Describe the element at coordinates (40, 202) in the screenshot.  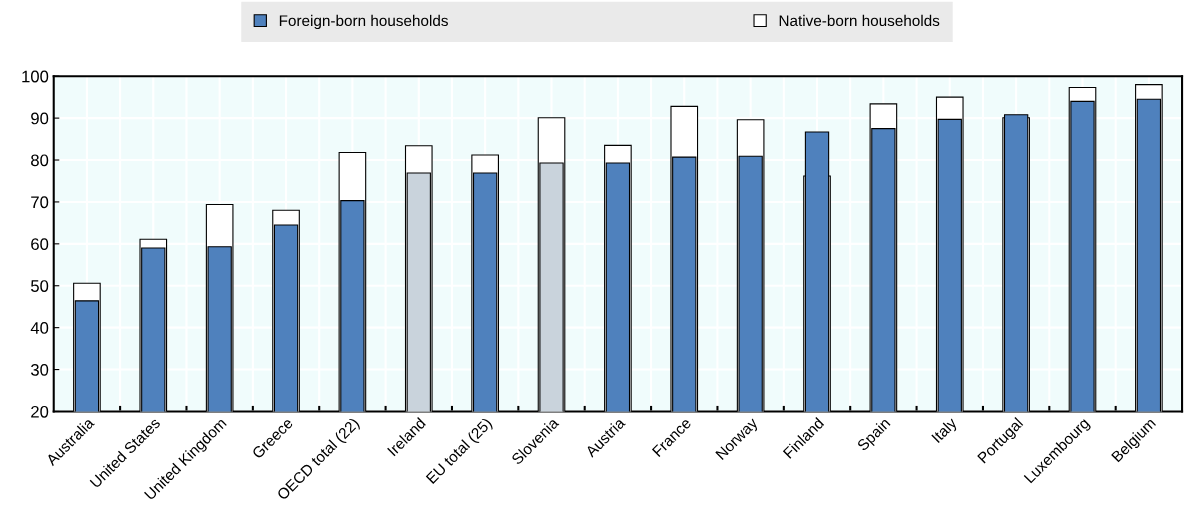
I see `y-tick-label: 70` at that location.